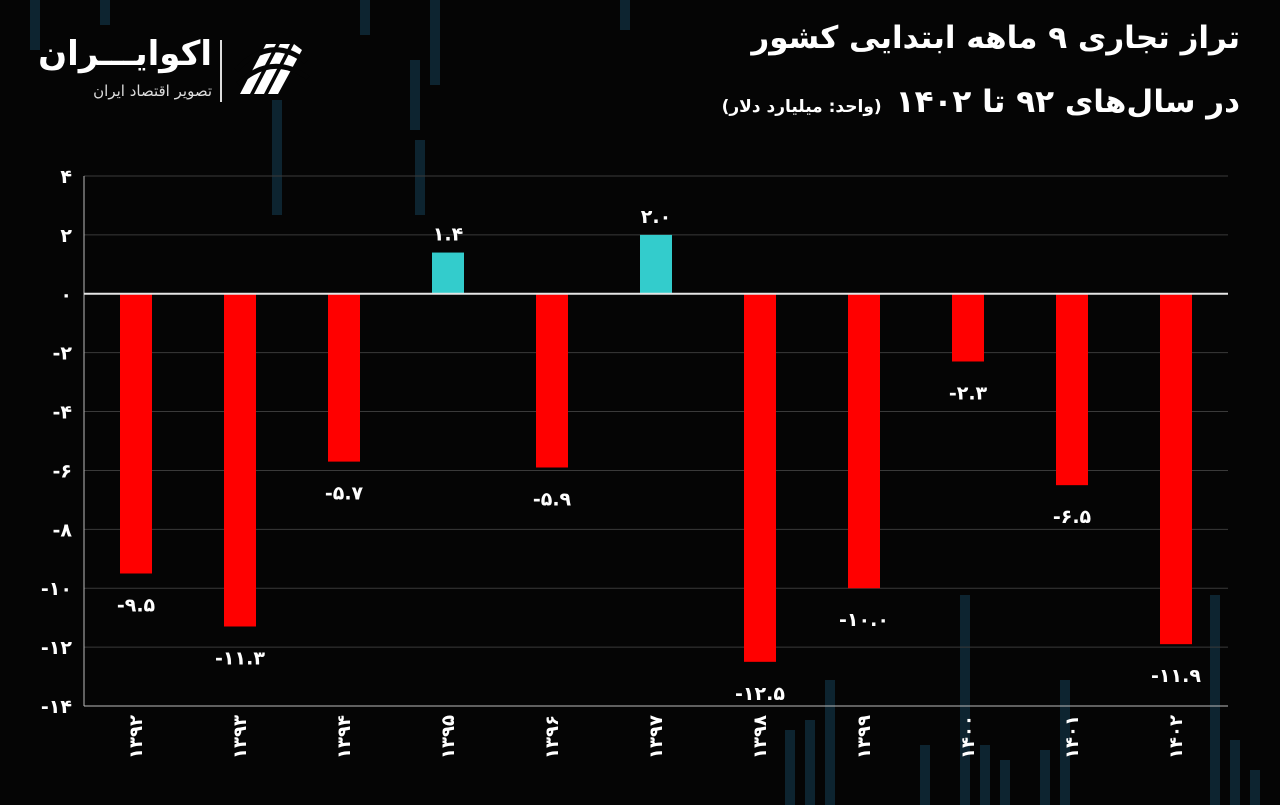 Image resolution: width=1280 pixels, height=805 pixels. Describe the element at coordinates (760, 694) in the screenshot. I see `data-label: -۱۲.۵` at that location.